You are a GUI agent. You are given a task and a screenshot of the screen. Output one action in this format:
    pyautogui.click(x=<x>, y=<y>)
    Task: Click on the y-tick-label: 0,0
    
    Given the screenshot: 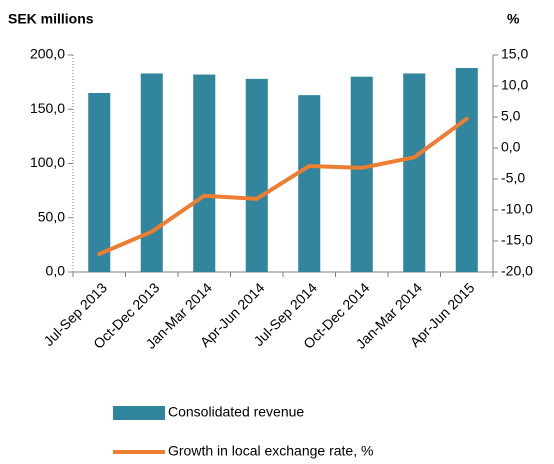 What is the action you would take?
    pyautogui.click(x=56, y=271)
    